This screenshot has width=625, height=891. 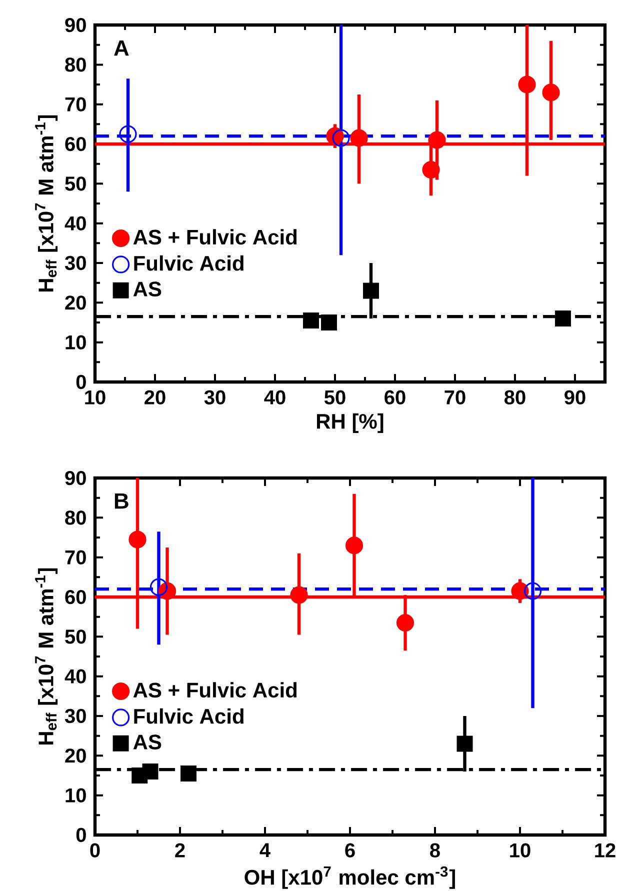 I want to click on x-tick-label: 80, so click(x=515, y=397).